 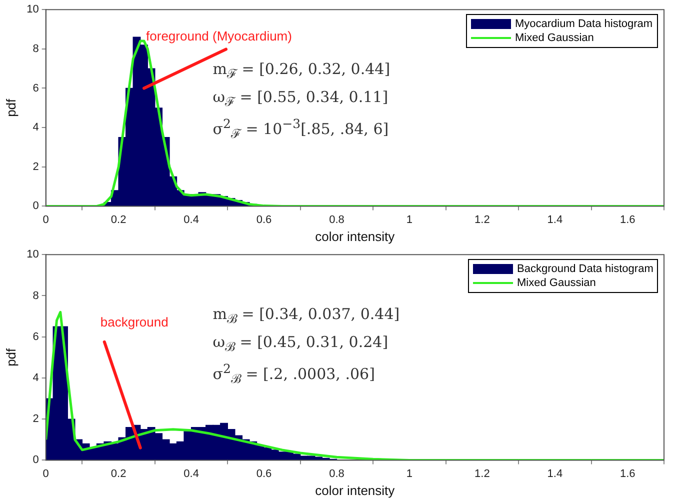 I want to click on legend-label: Myocardium Data histogram, so click(x=584, y=23).